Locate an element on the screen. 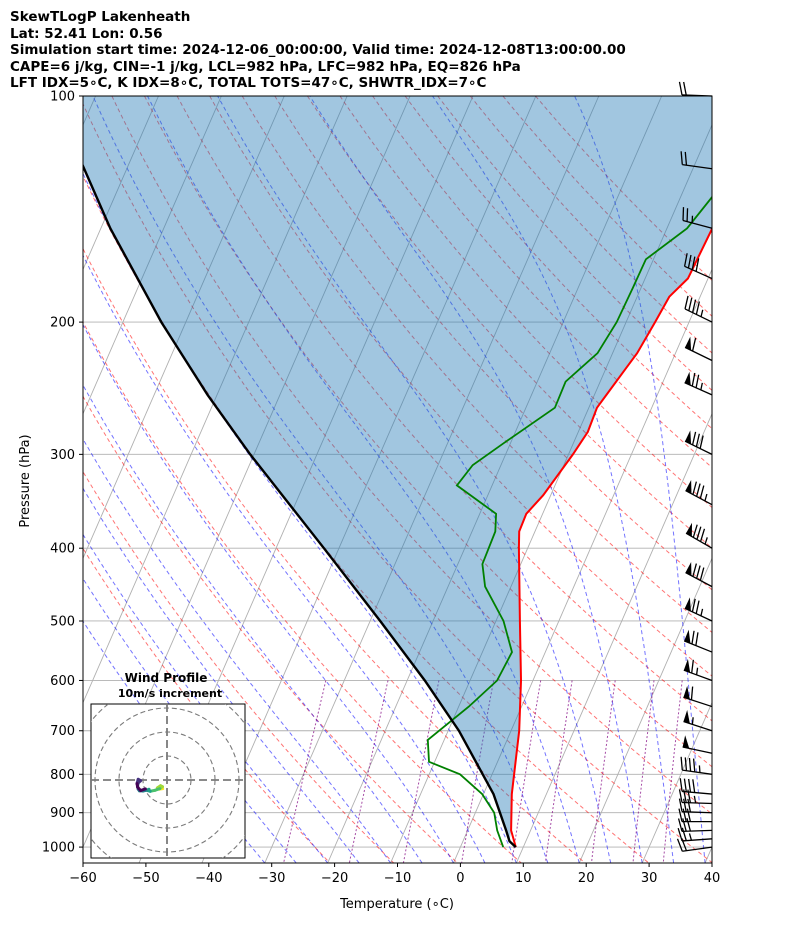  y-tick-label: 200 is located at coordinates (62, 323).